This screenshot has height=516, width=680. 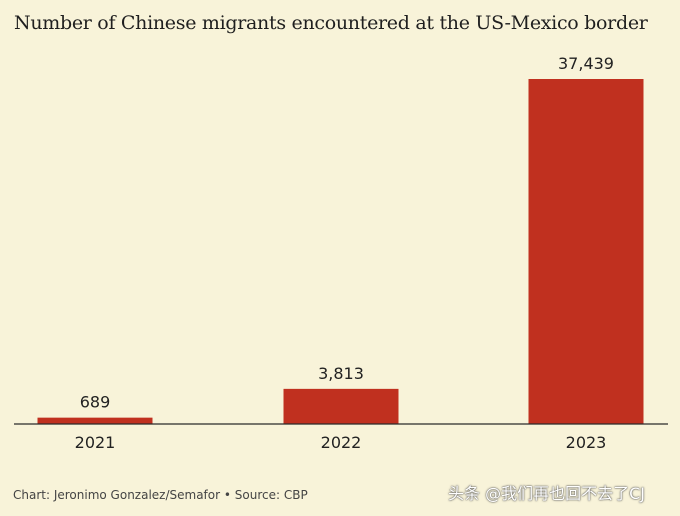 What do you see at coordinates (586, 63) in the screenshot?
I see `value-label-2023: 37,439` at bounding box center [586, 63].